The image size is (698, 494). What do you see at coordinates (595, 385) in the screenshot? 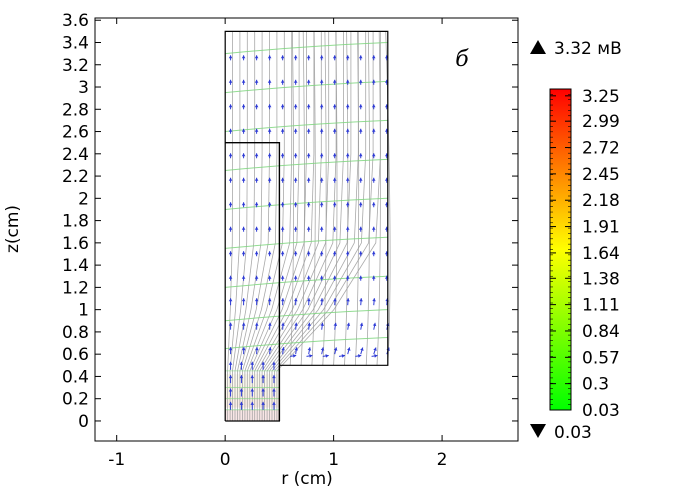
I see `colorbar-tick-label: 0.3` at bounding box center [595, 385].